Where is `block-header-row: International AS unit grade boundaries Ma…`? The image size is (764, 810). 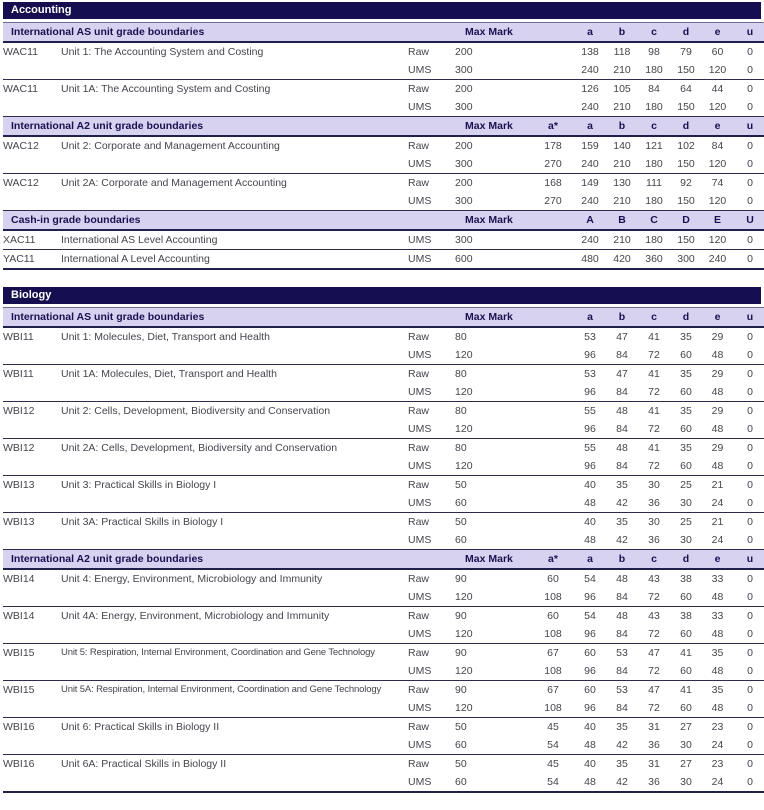 block-header-row: International AS unit grade boundaries Ma… is located at coordinates (383, 317).